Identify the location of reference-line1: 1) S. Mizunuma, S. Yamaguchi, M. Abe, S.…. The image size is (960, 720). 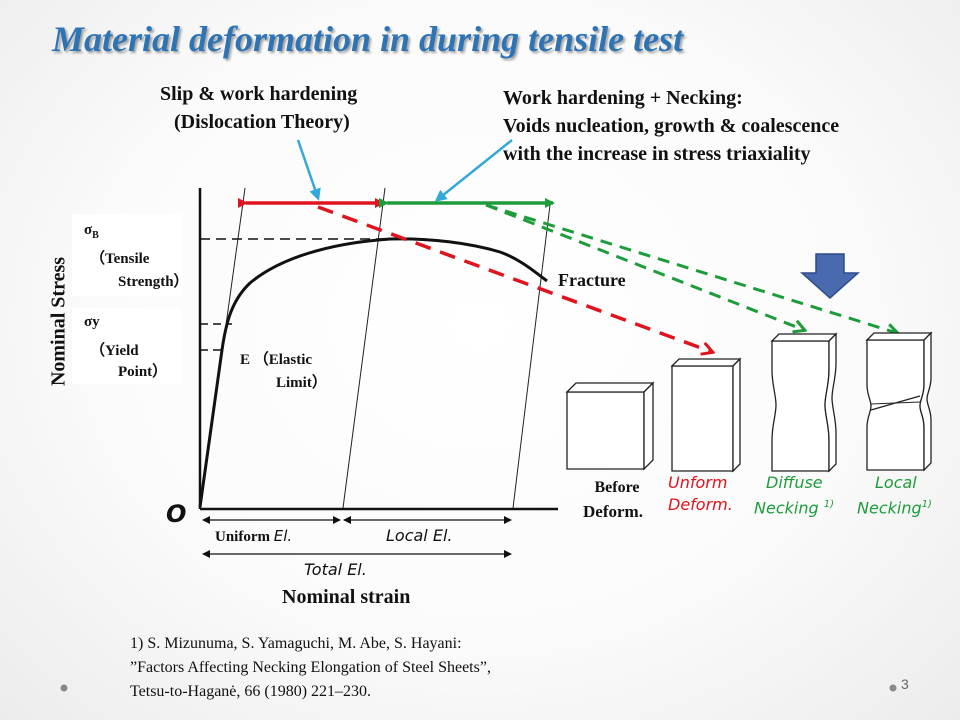
(296, 643).